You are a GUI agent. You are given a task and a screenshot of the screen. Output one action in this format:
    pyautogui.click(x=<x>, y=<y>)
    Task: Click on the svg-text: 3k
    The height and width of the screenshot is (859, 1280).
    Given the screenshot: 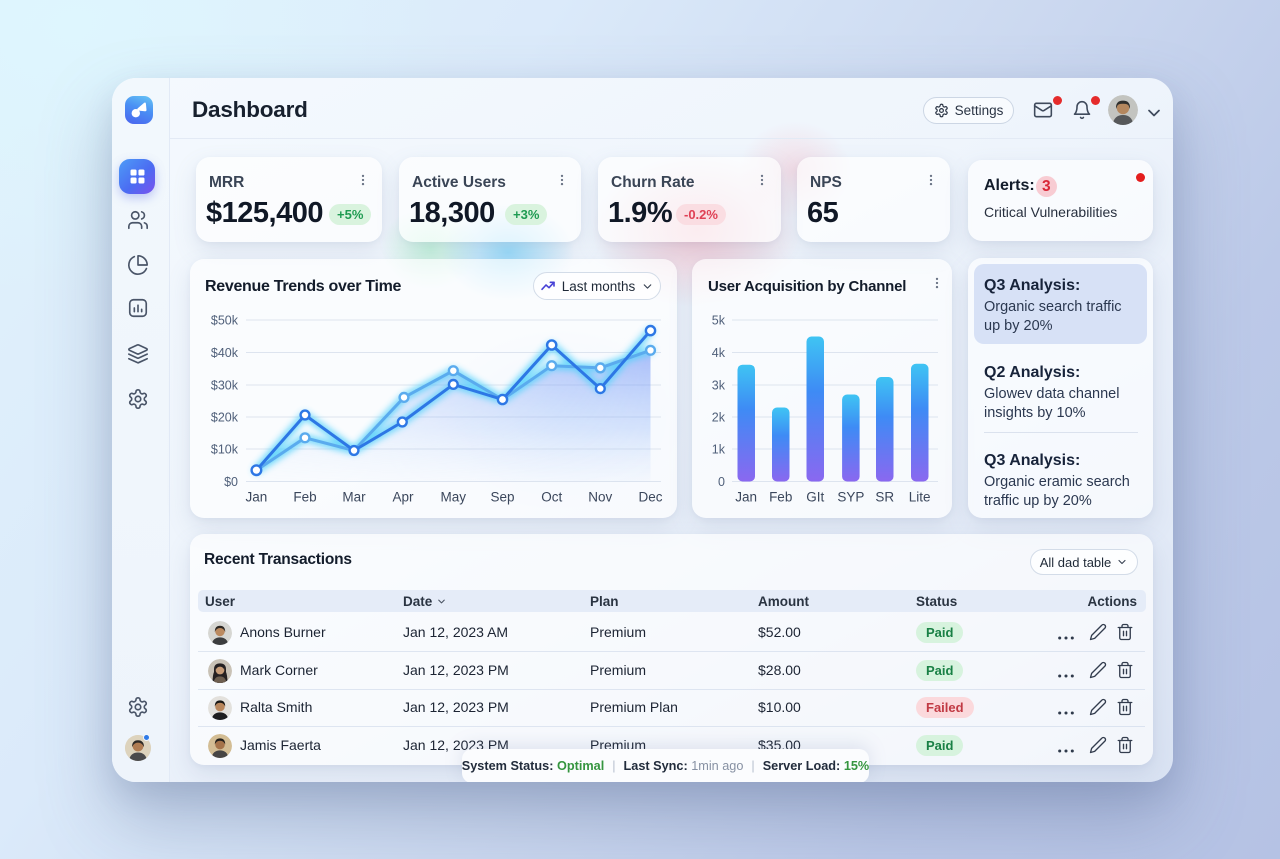 What is the action you would take?
    pyautogui.click(x=719, y=386)
    